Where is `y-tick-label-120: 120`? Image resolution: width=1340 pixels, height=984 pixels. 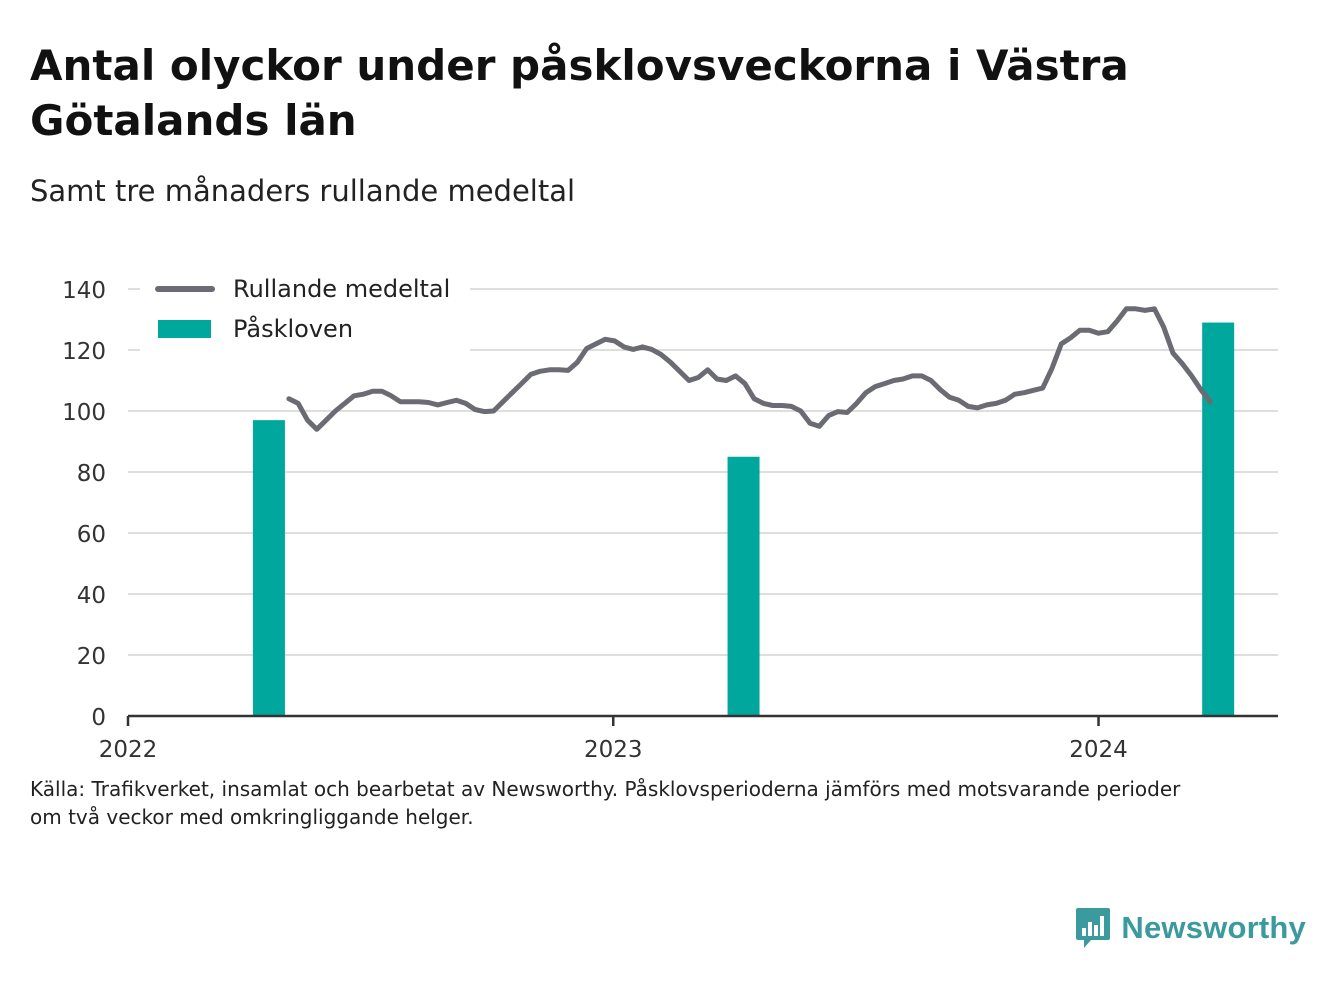 y-tick-label-120: 120 is located at coordinates (84, 352).